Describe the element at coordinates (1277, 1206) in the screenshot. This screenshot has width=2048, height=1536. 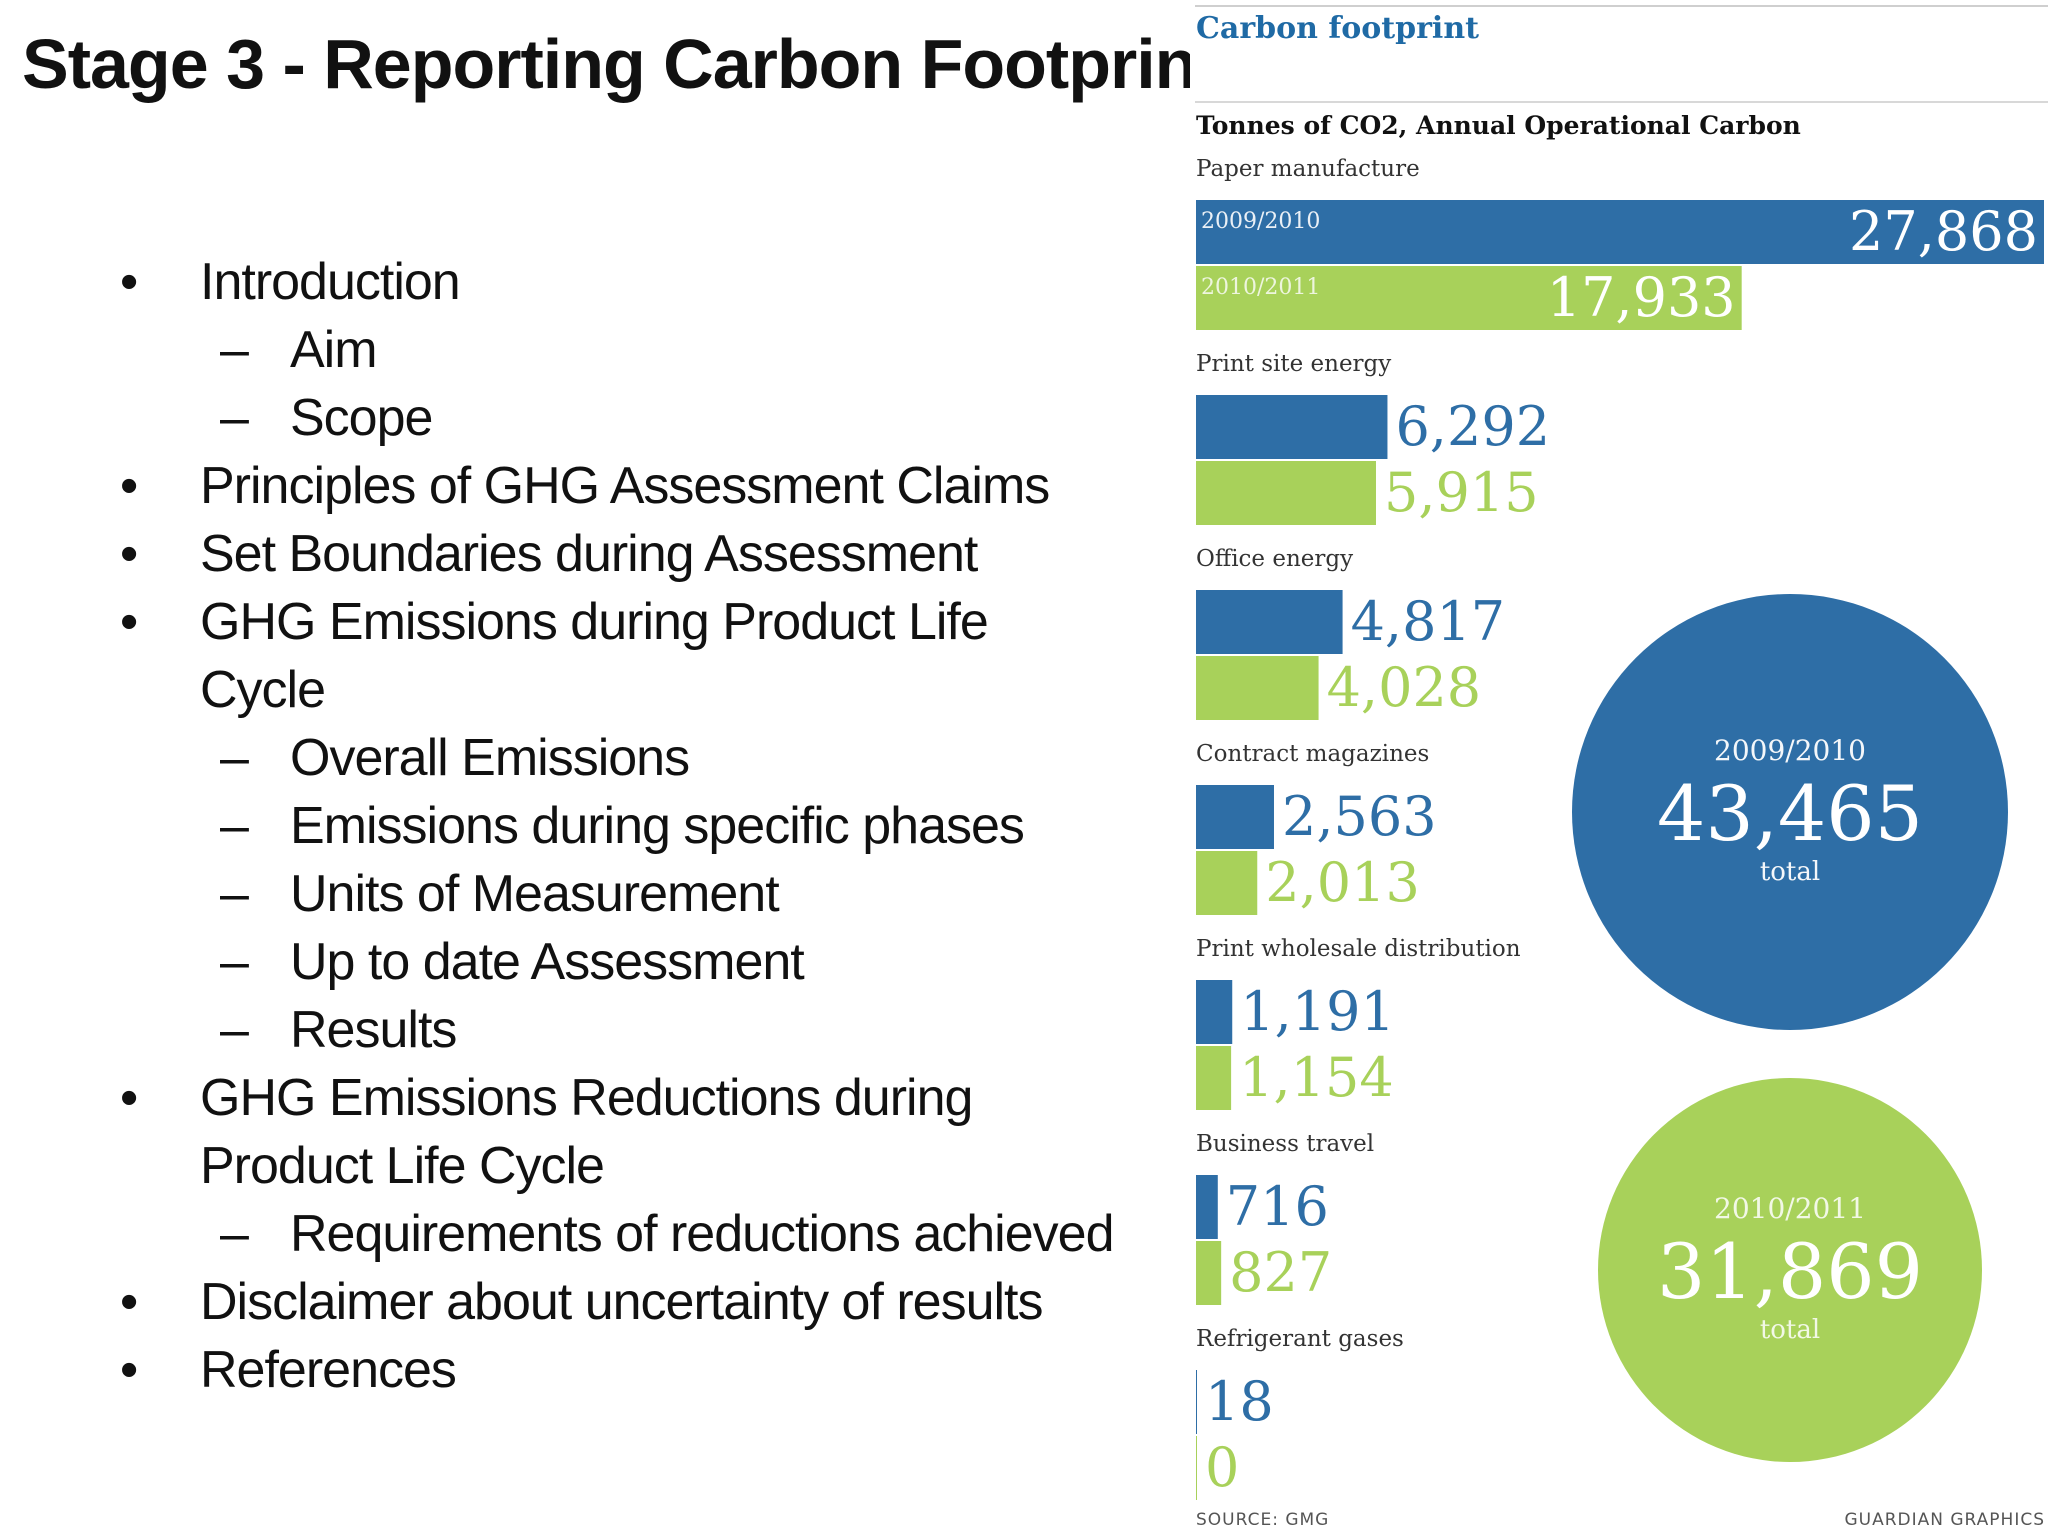
I see `value-label: 716` at that location.